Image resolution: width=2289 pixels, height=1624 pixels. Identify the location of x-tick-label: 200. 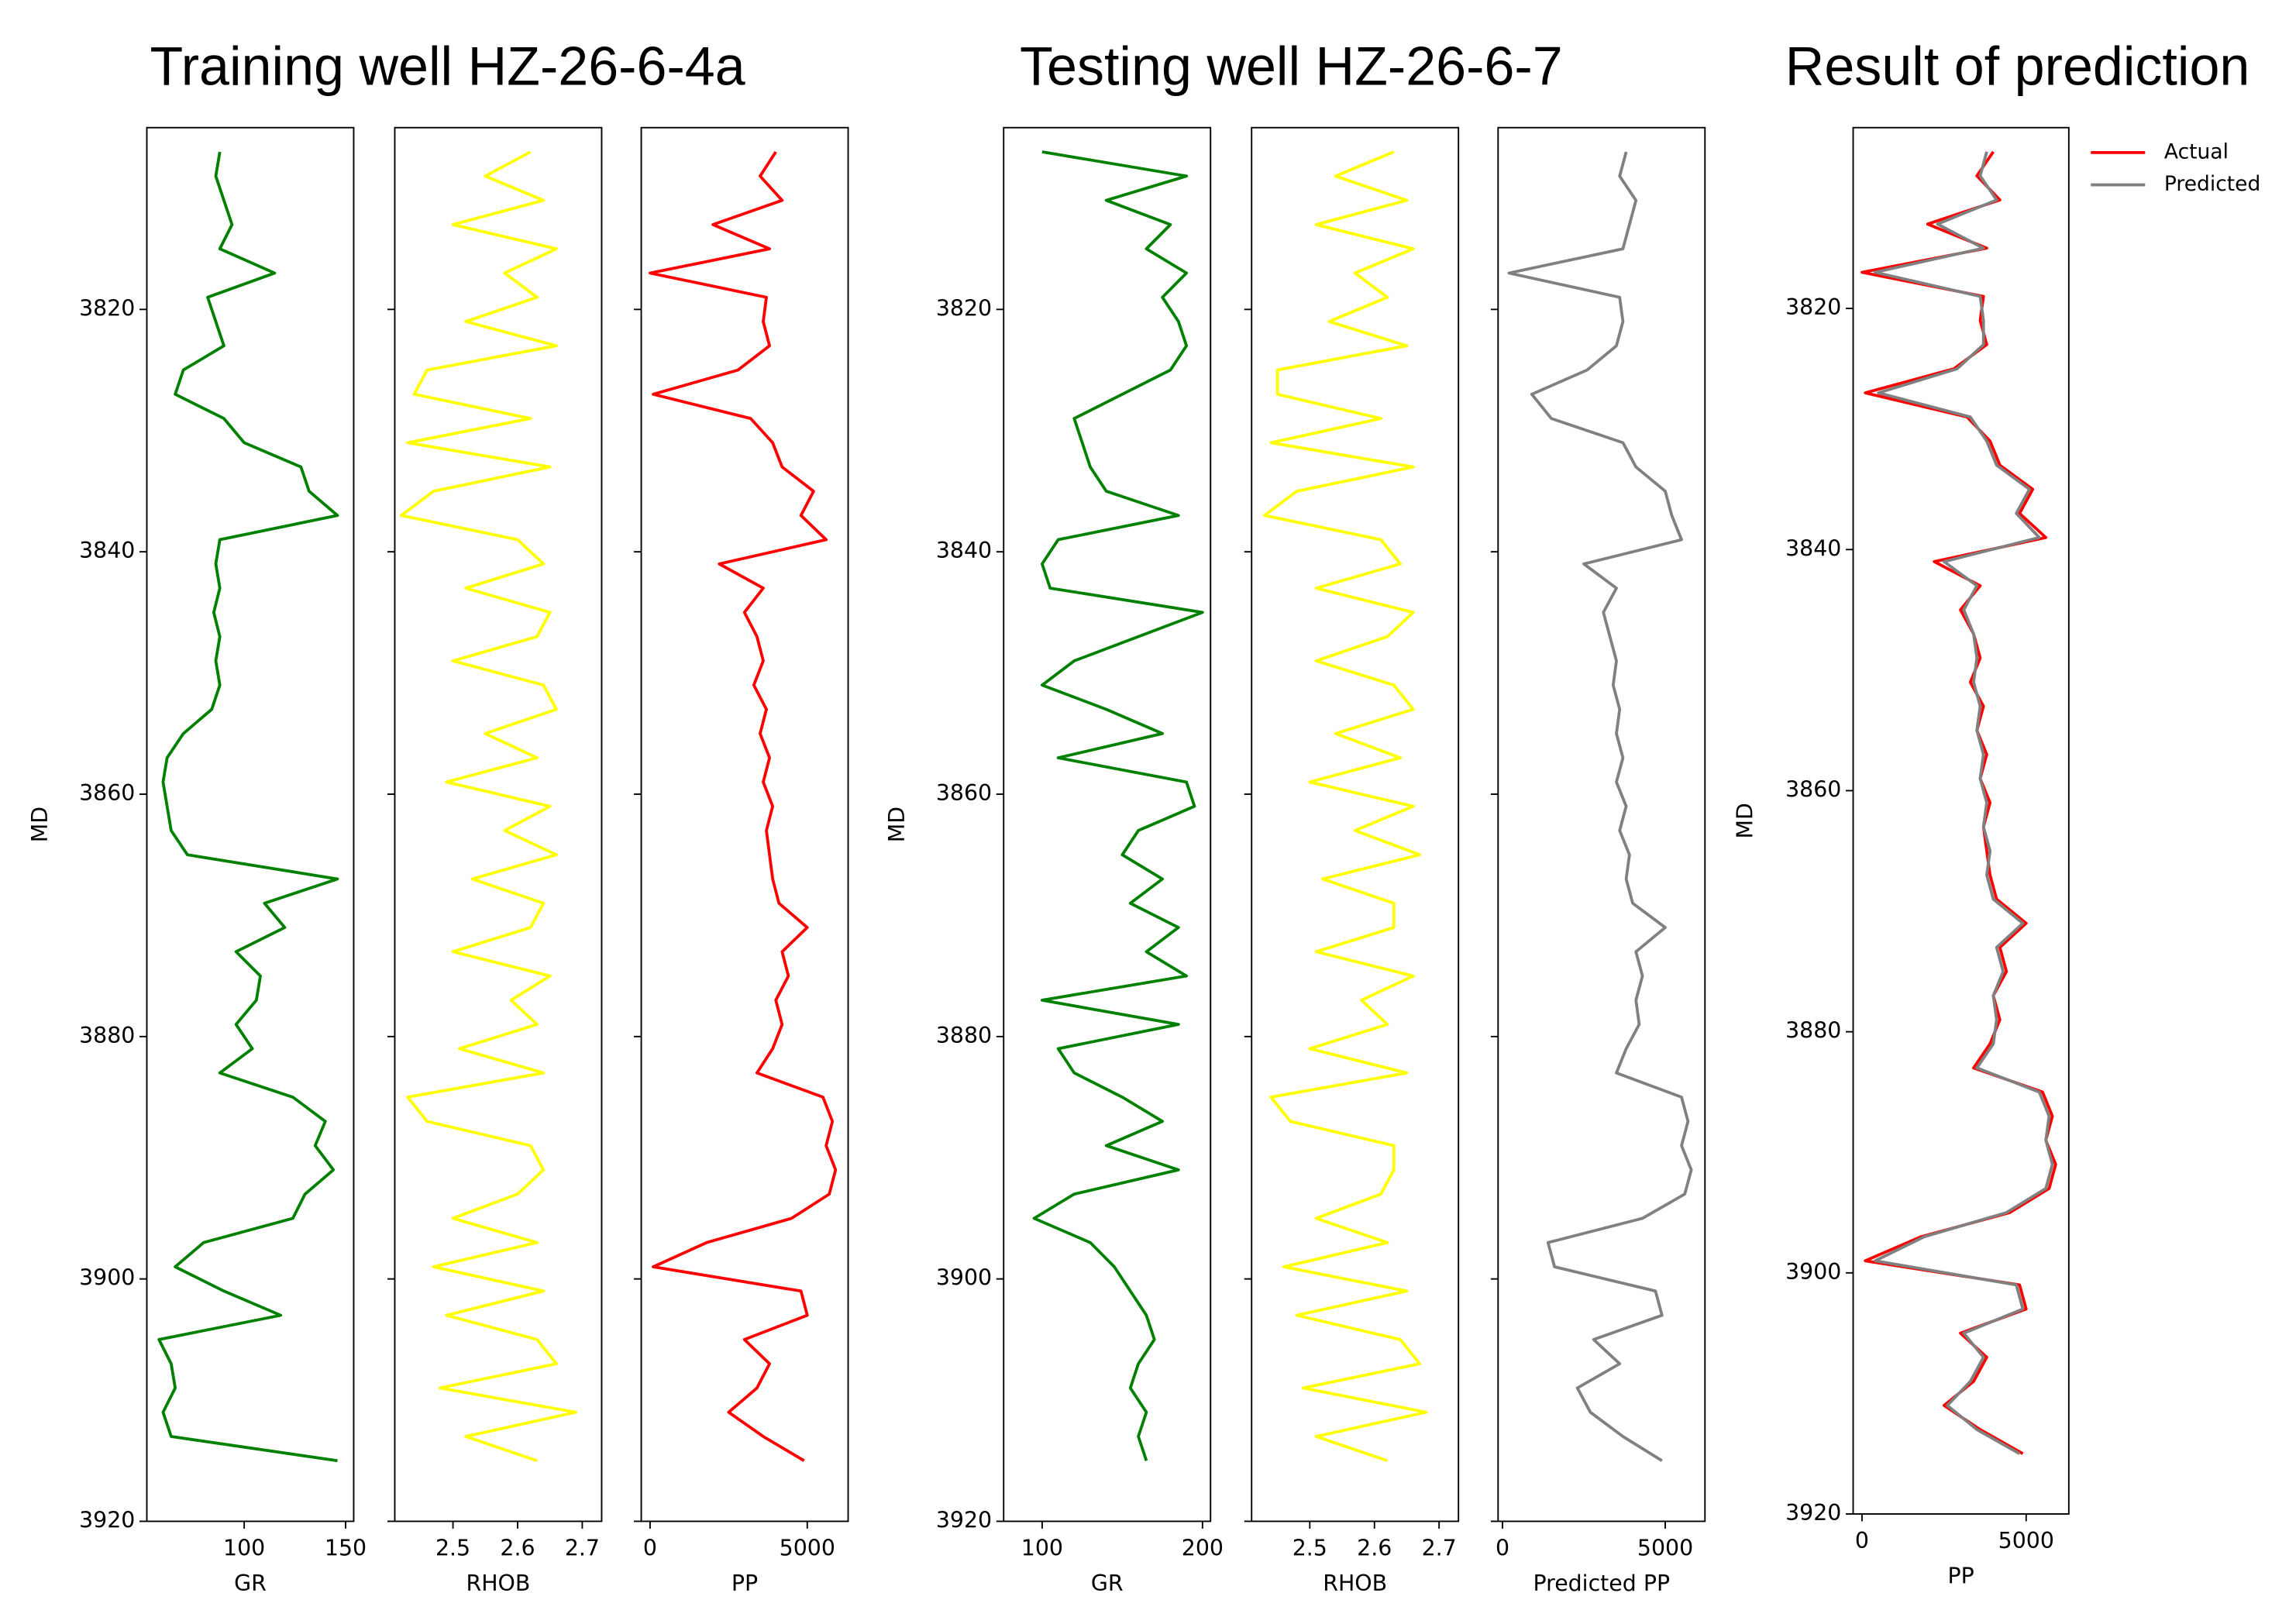
(1203, 1547).